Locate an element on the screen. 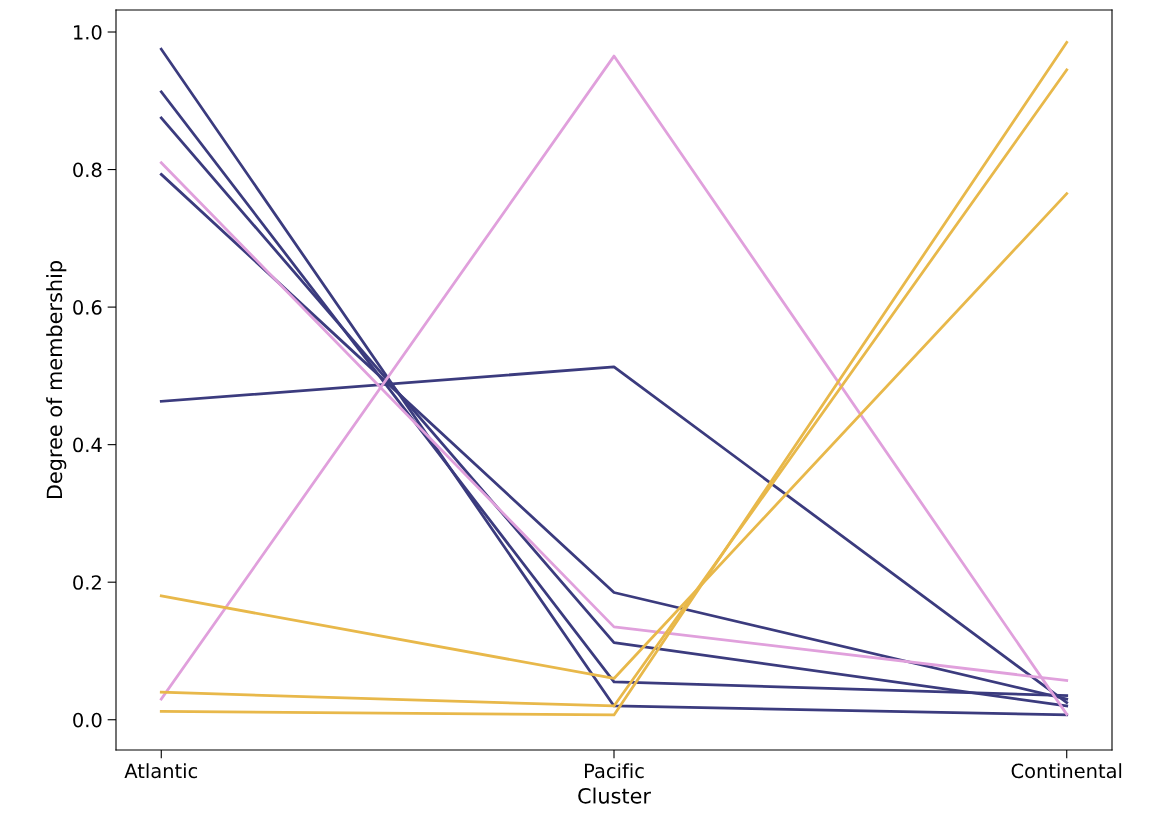  x-tick-label: Pacific is located at coordinates (614, 771).